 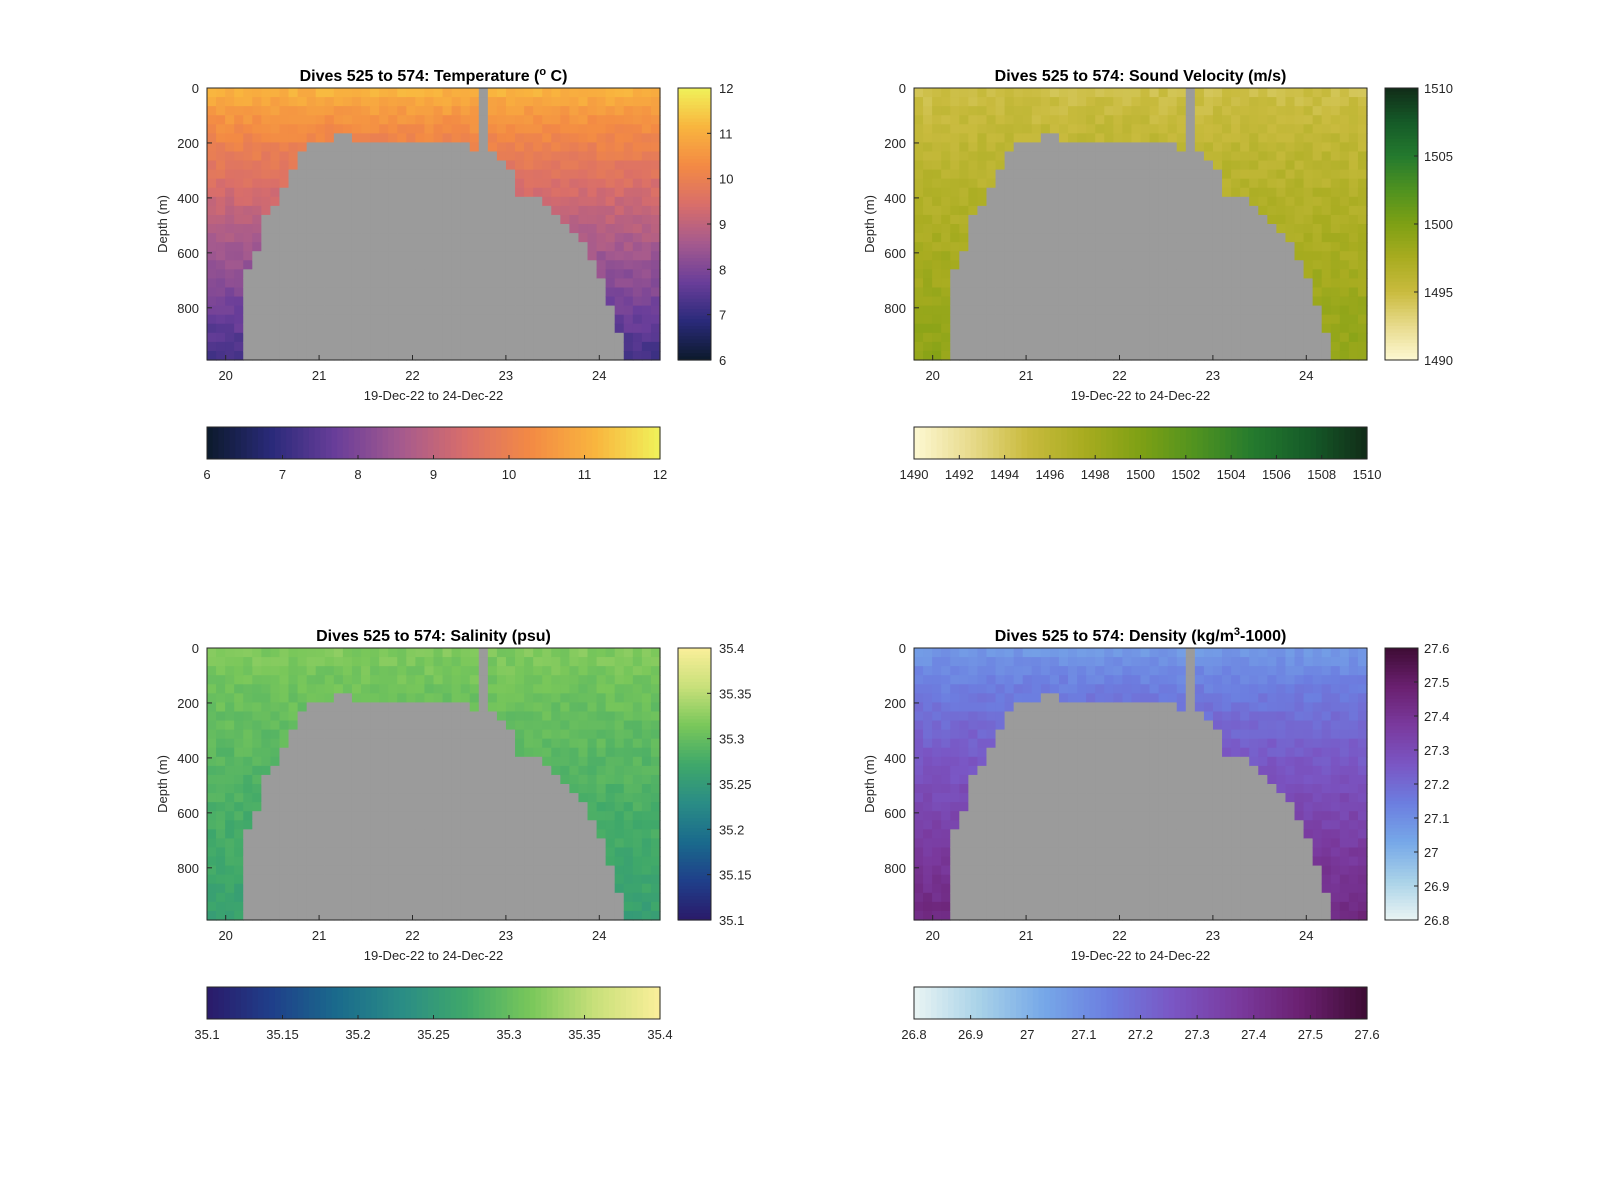 I want to click on x-tick-label: 20, so click(x=225, y=375).